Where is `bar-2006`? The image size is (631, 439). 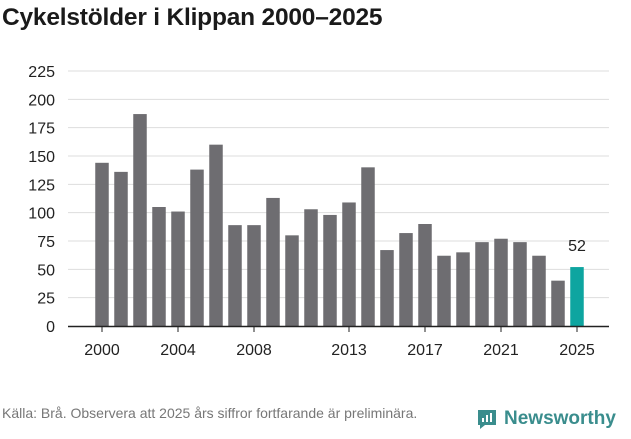
bar-2006 is located at coordinates (216, 235).